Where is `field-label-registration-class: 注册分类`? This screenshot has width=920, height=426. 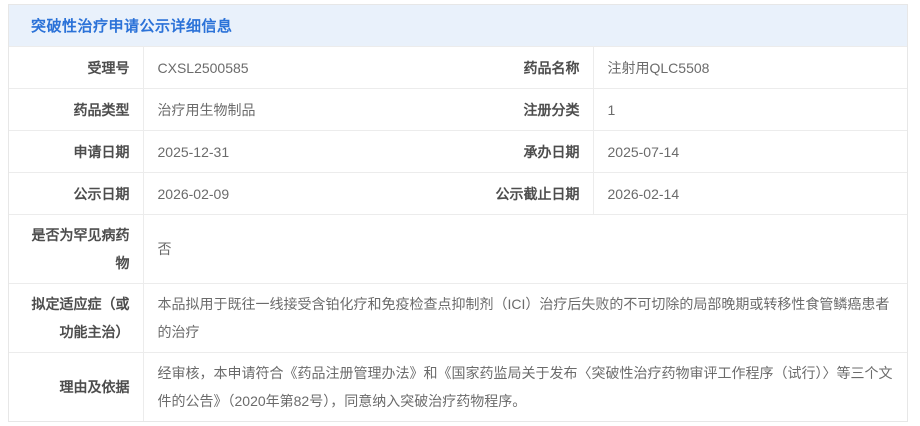
field-label-registration-class: 注册分类 is located at coordinates (527, 109).